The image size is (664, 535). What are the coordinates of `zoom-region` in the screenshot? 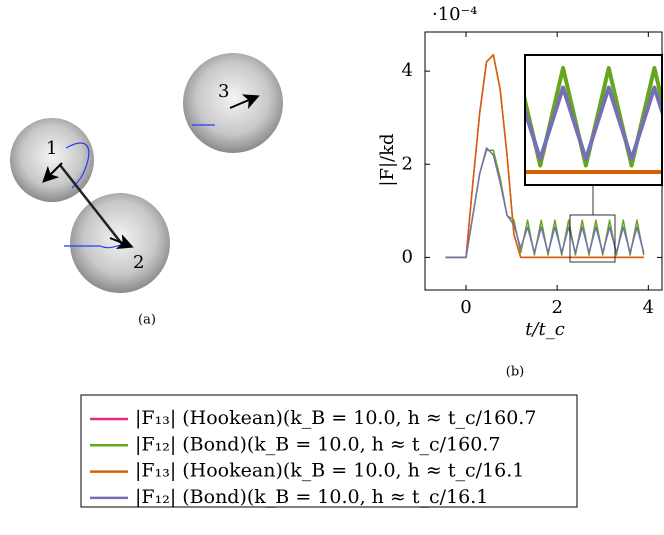 It's located at (592, 238).